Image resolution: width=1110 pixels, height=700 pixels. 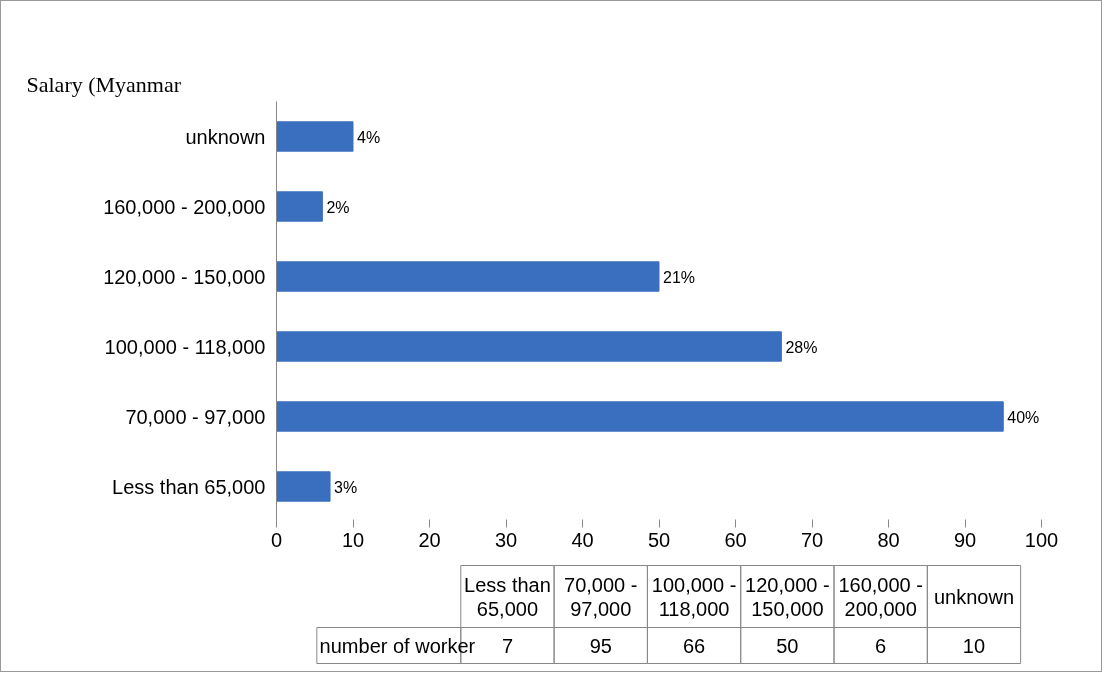 I want to click on text: 95, so click(x=600, y=645).